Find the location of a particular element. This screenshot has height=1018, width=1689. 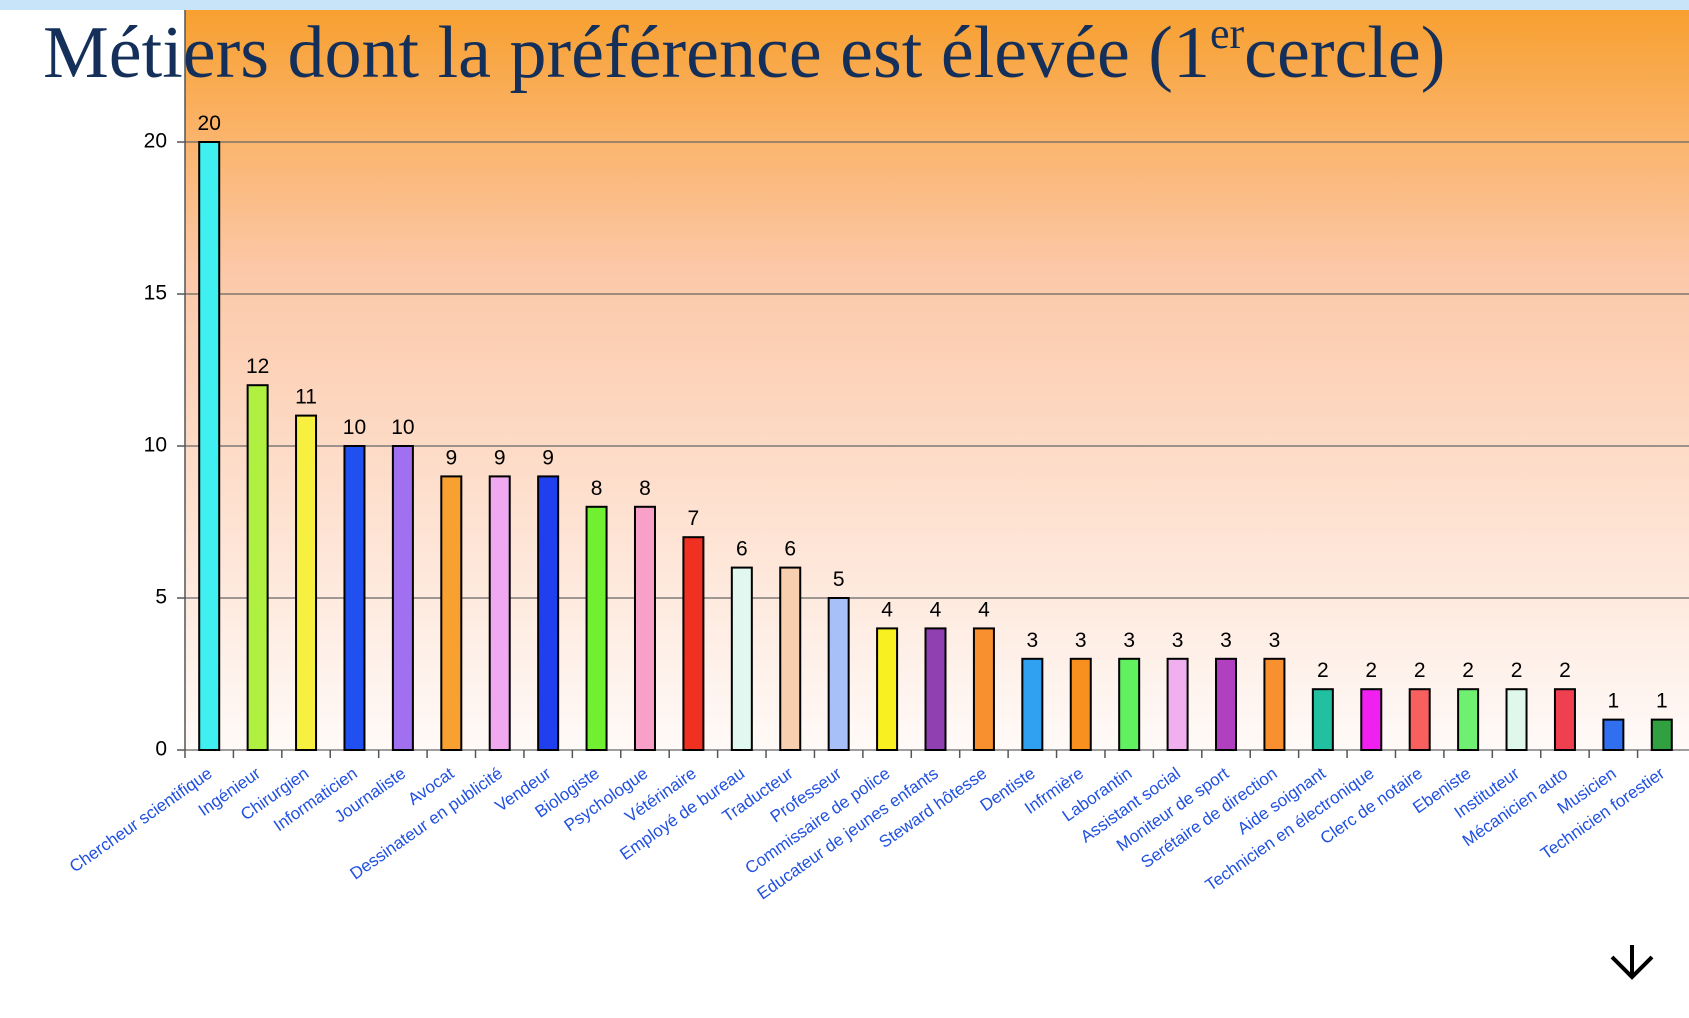

top-strip is located at coordinates (844, 5).